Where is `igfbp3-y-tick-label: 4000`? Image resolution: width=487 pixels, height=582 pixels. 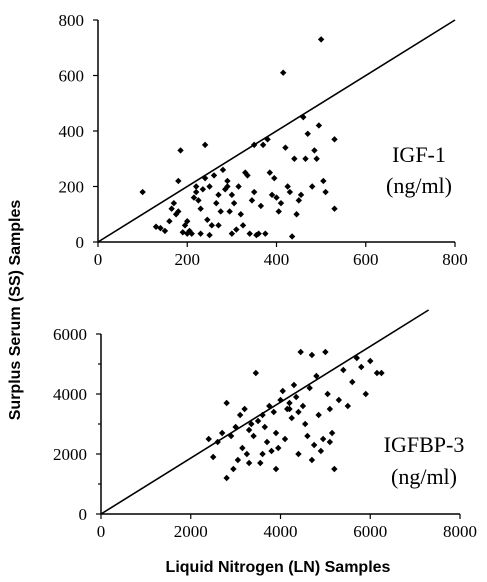 igfbp3-y-tick-label: 4000 is located at coordinates (70, 394).